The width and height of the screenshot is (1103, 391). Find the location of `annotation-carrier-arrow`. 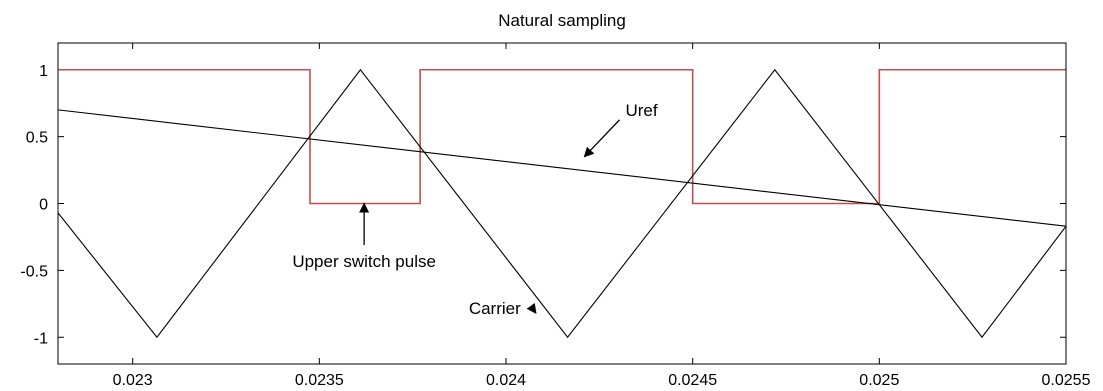

annotation-carrier-arrow is located at coordinates (531, 308).